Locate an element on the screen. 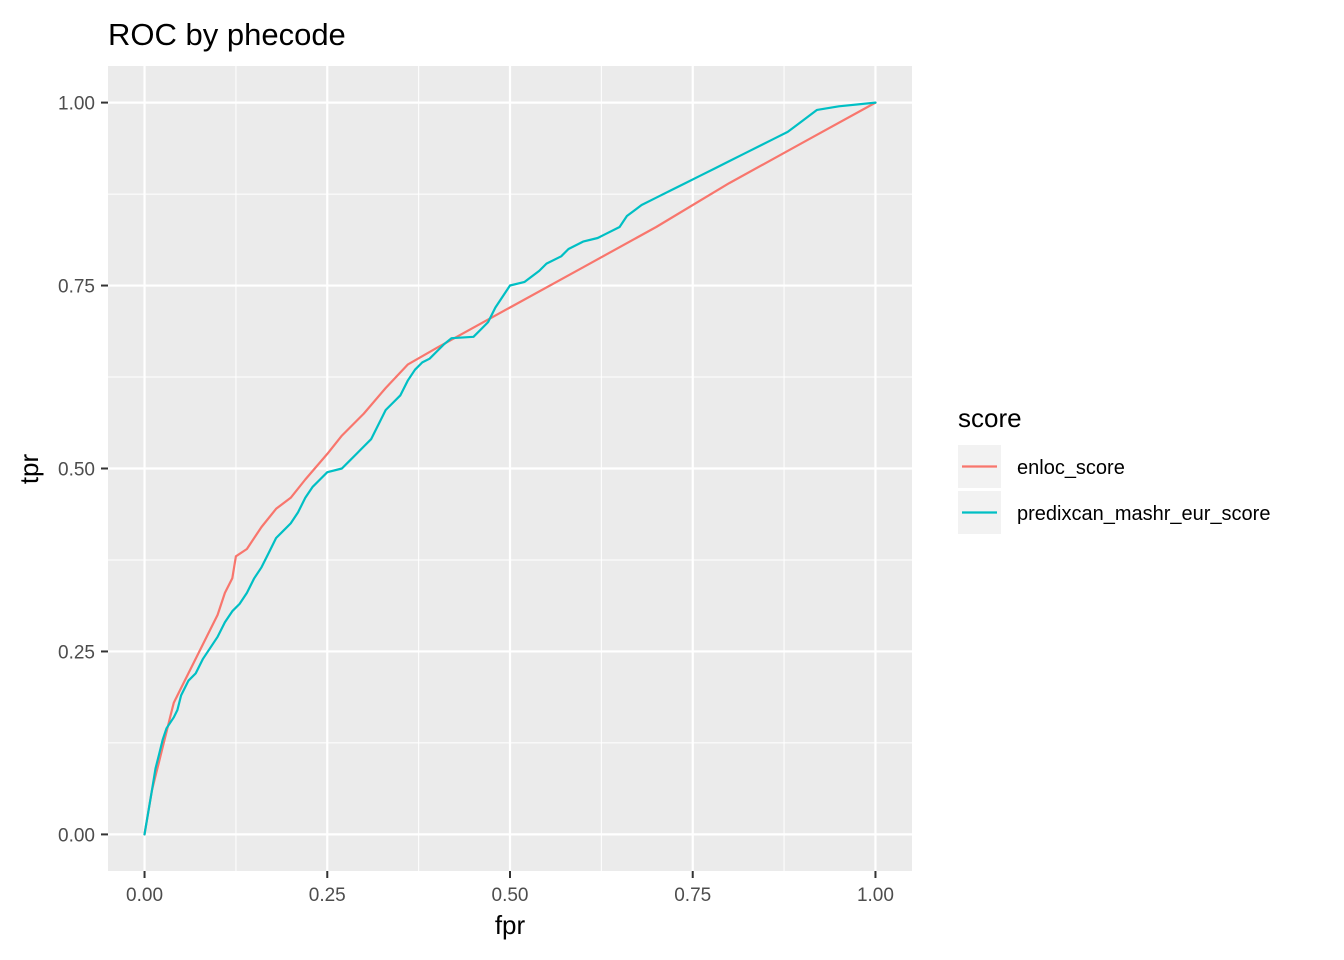 The width and height of the screenshot is (1344, 960). legend-label: predixcan_mashr_eur_score is located at coordinates (1143, 514).